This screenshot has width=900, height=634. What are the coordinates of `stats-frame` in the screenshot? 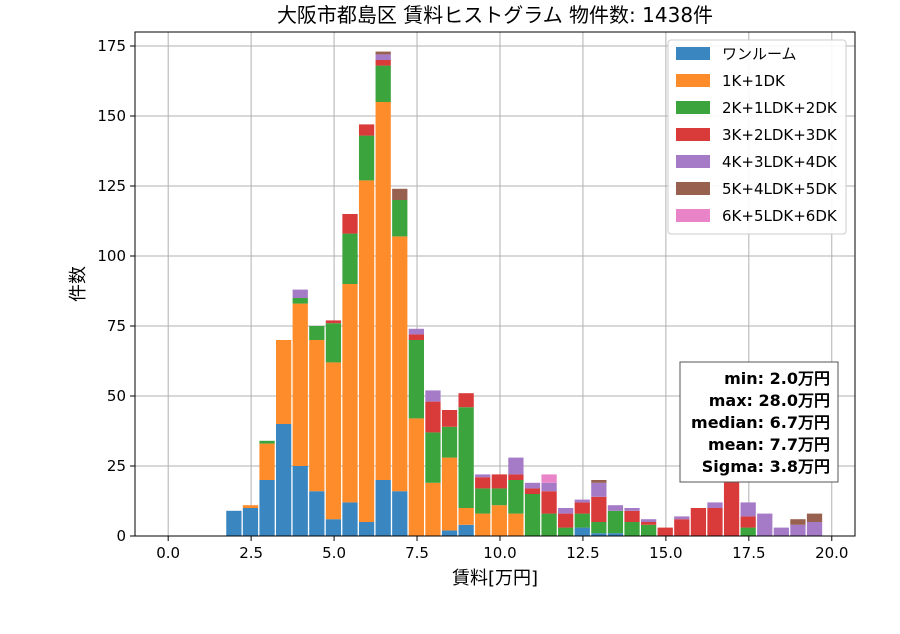 It's located at (759, 422).